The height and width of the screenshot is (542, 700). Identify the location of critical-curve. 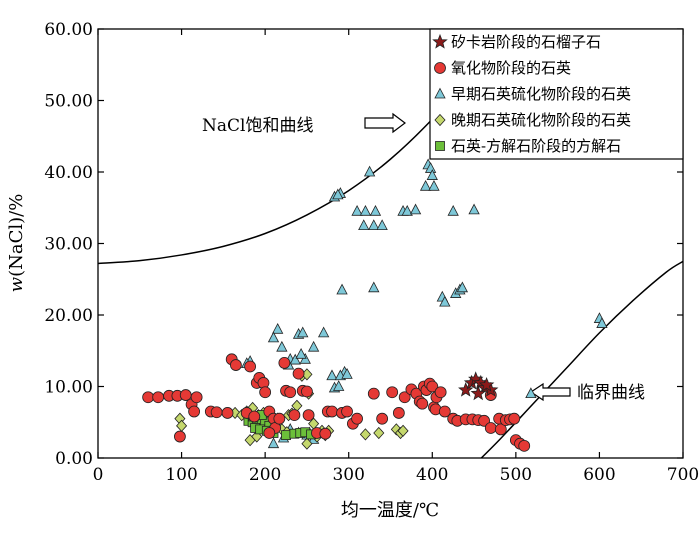
(581, 359).